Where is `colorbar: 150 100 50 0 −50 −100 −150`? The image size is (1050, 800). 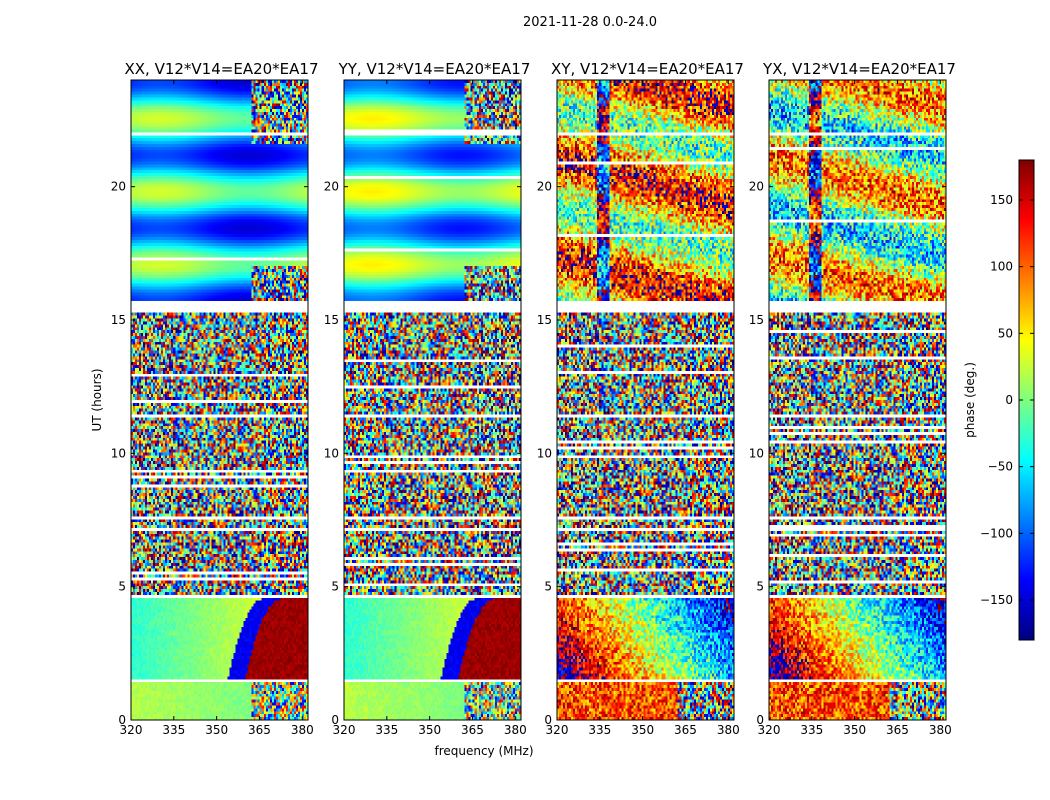 colorbar: 150 100 50 0 −50 −100 −150 is located at coordinates (1007, 400).